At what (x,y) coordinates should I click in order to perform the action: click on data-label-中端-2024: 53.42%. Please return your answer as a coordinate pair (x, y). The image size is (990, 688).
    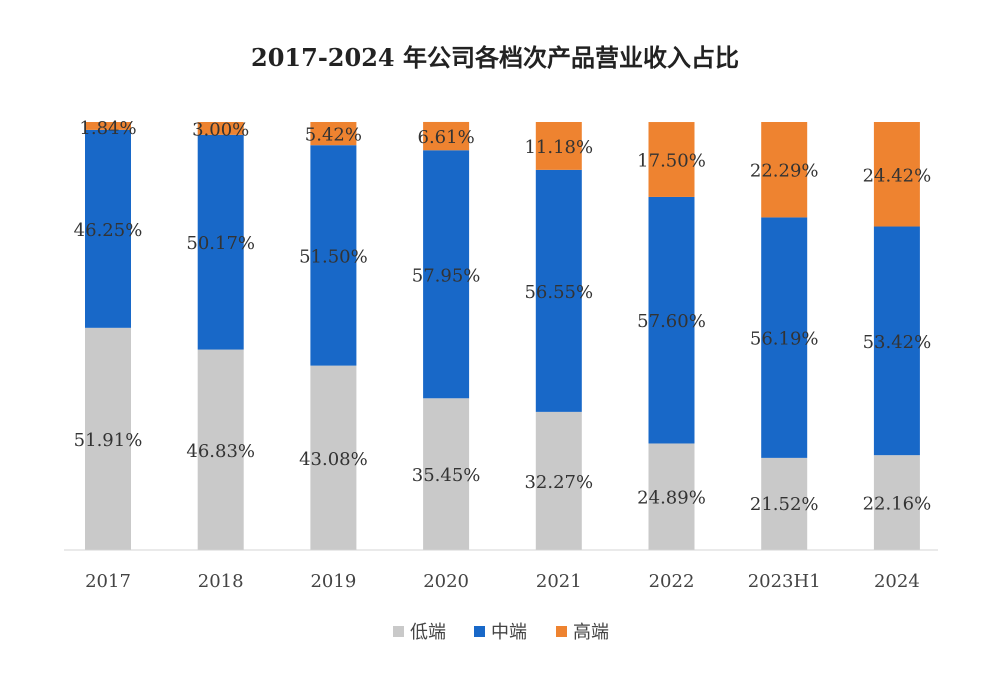
    Looking at the image, I should click on (897, 342).